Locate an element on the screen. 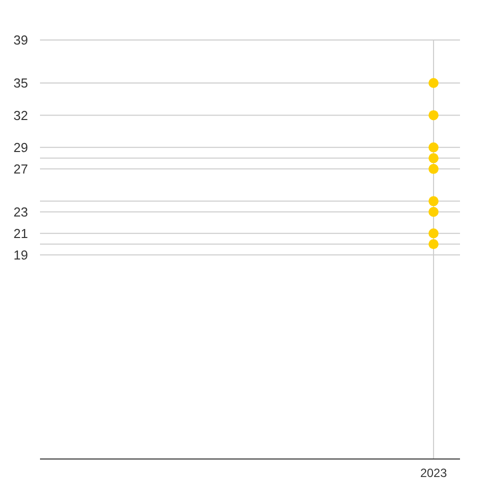  y-tick-label: 23 is located at coordinates (21, 212).